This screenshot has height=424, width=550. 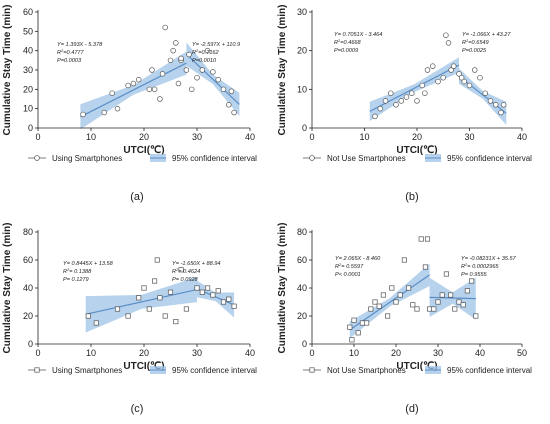 I want to click on y-tick-label: 60, so click(x=28, y=12).